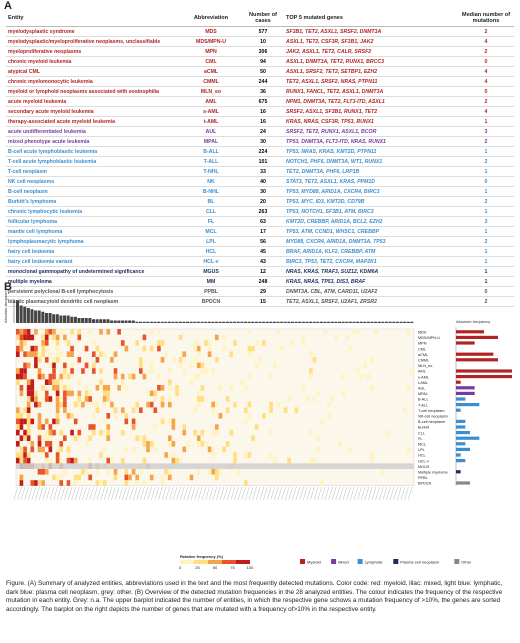 The height and width of the screenshot is (643, 520). What do you see at coordinates (422, 456) in the screenshot?
I see `entity-label: HCL` at bounding box center [422, 456].